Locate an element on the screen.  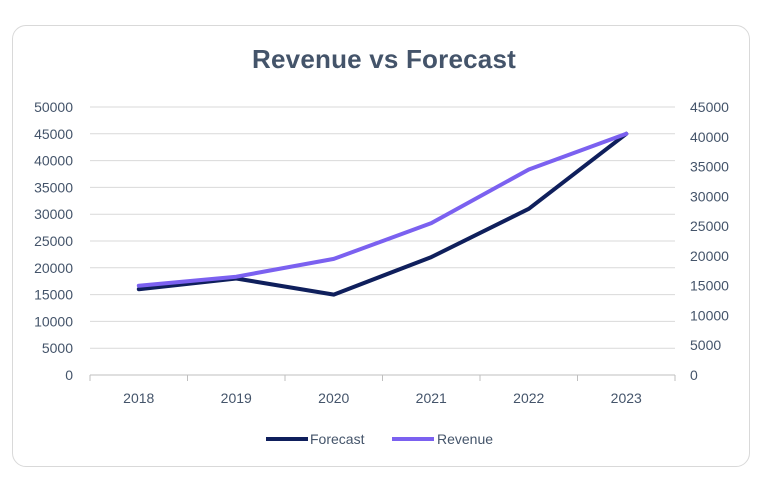
x-tick-label: 2018 is located at coordinates (138, 398).